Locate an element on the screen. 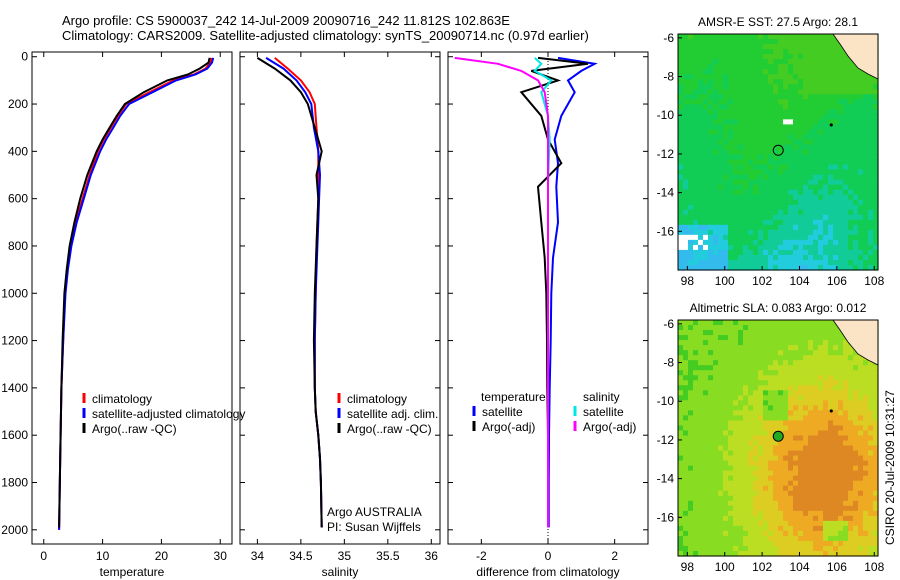  difference-legend-temp-satellite-label: satellite is located at coordinates (502, 412).